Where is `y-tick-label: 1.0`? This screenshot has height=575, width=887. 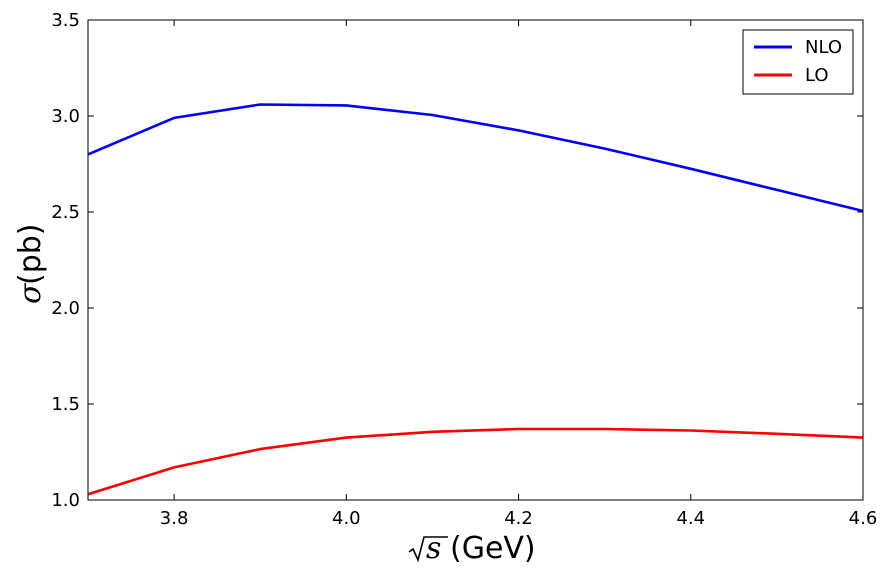
y-tick-label: 1.0 is located at coordinates (65, 500).